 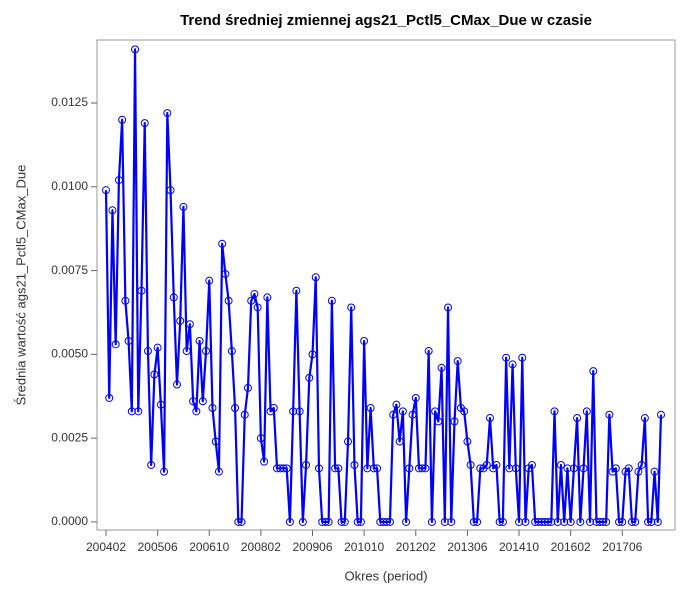 What do you see at coordinates (209, 547) in the screenshot?
I see `x-tick-label: 200610` at bounding box center [209, 547].